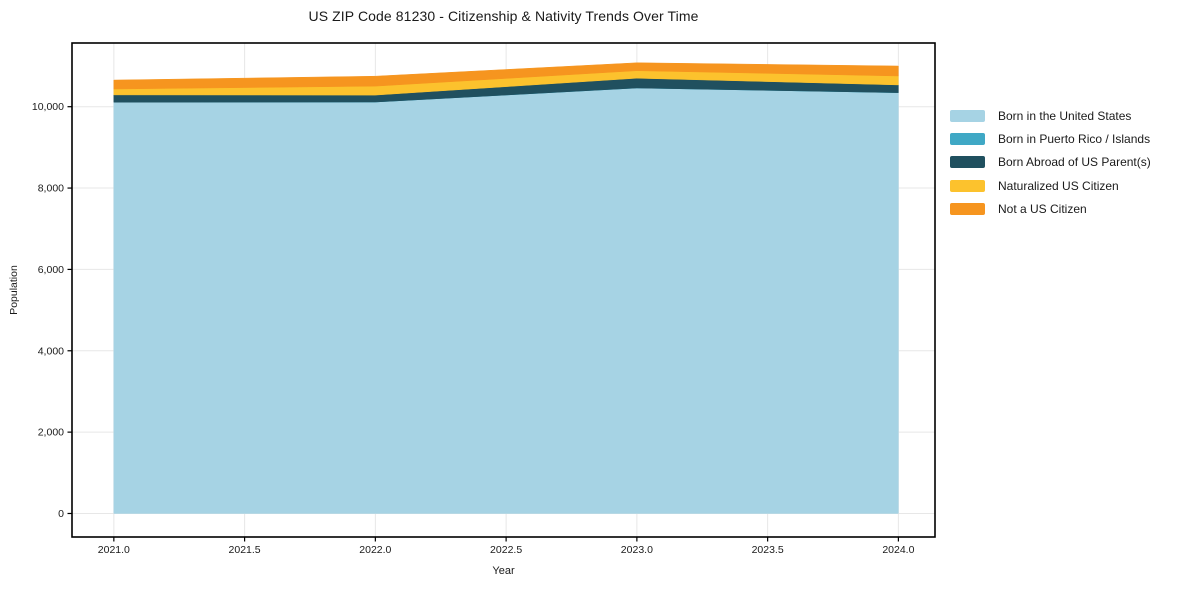 This screenshot has height=590, width=1189. I want to click on y-axis-label: Population, so click(14, 290).